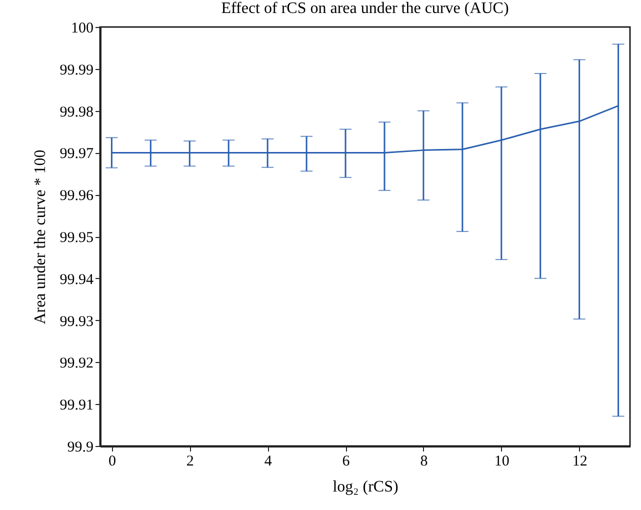 This screenshot has height=510, width=641. Describe the element at coordinates (365, 487) in the screenshot. I see `x-axis-title: log₂ (rCS)` at that location.